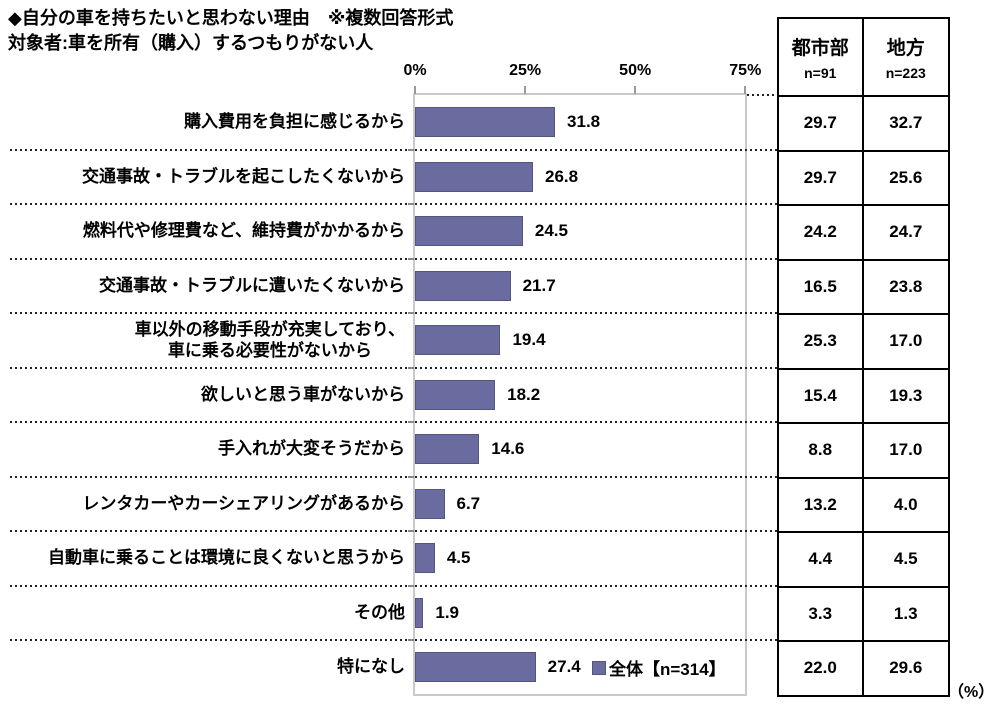 The height and width of the screenshot is (714, 1000). Describe the element at coordinates (635, 70) in the screenshot. I see `x-axis-label: 50%` at that location.